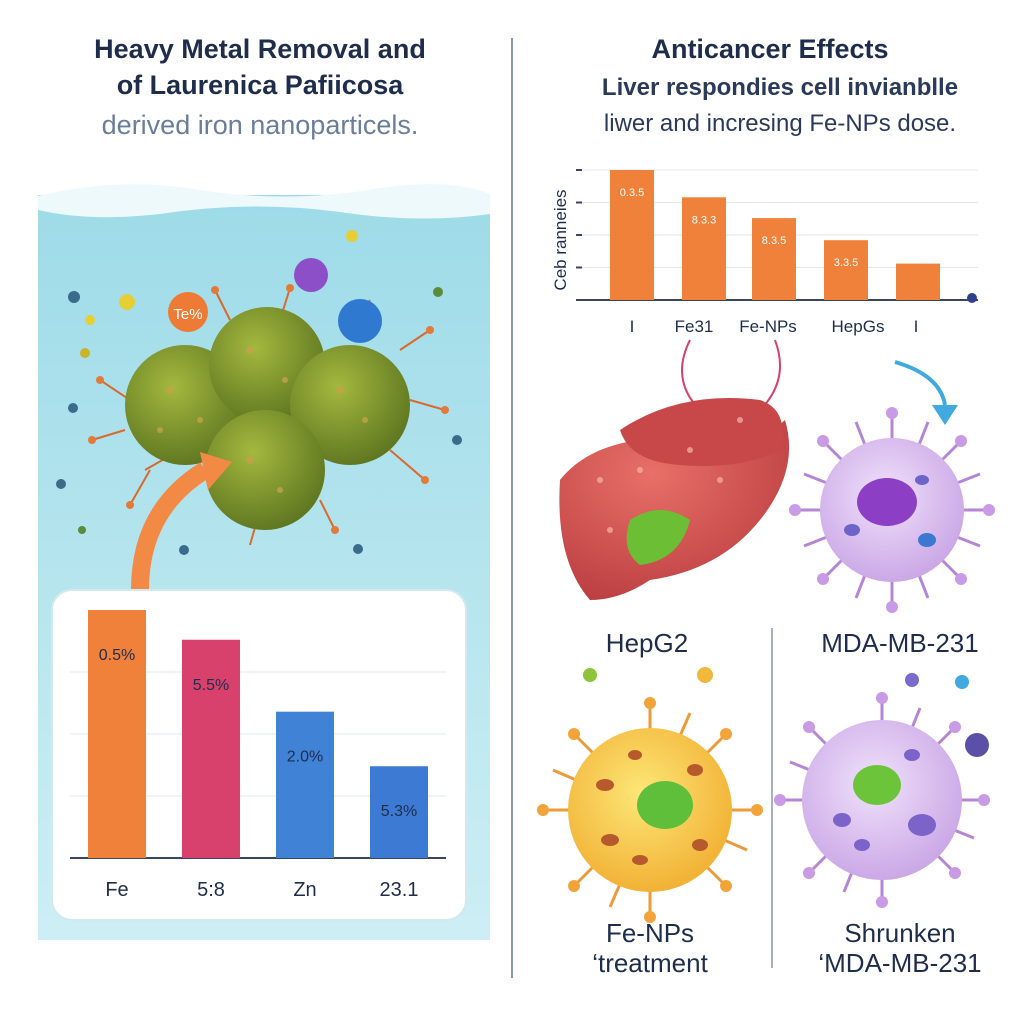 This screenshot has height=1024, width=1024. I want to click on x-tick-2: Zn, so click(304, 890).